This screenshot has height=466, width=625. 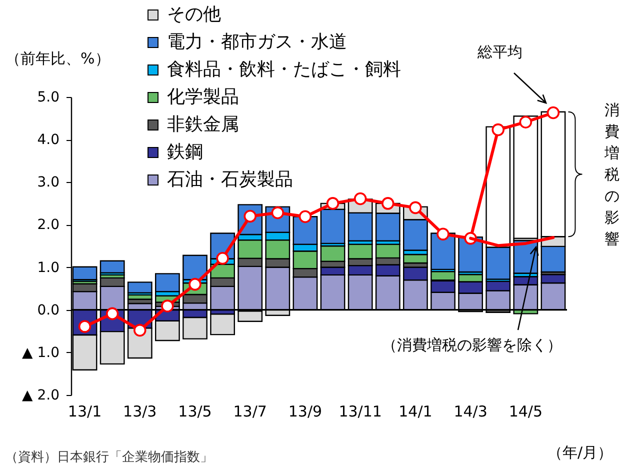 I want to click on y-tick-label: ▲ 1.0, so click(x=41, y=352).